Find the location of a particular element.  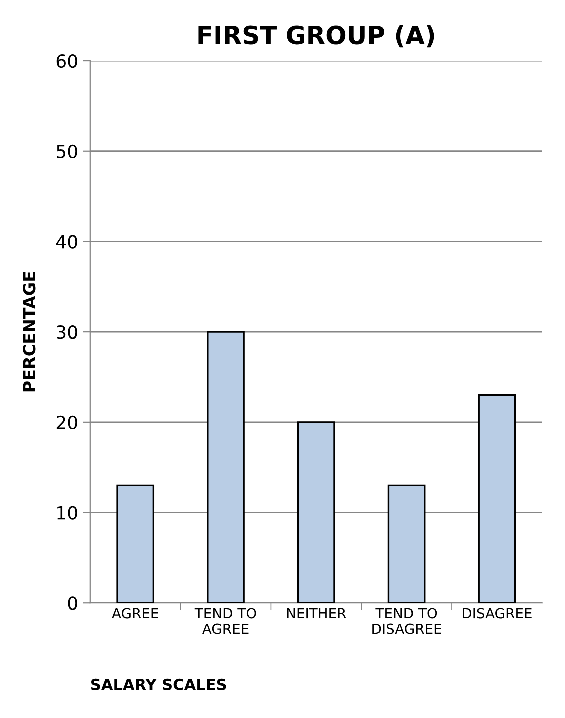

x-tick-label: TEND TO DISAGREE is located at coordinates (407, 621).